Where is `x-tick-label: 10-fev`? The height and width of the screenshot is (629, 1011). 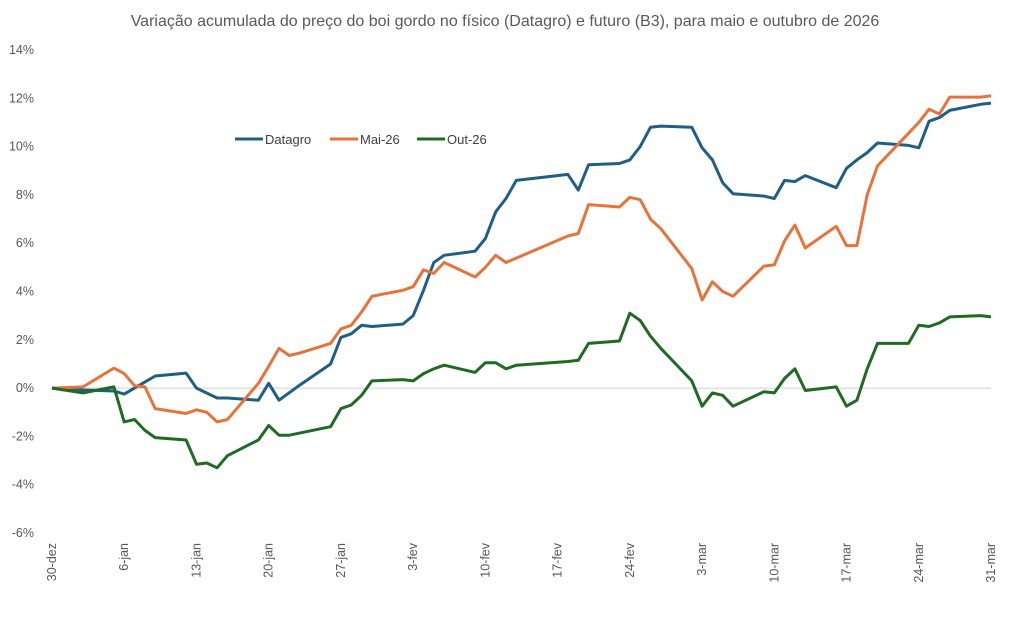
x-tick-label: 10-fev is located at coordinates (485, 559).